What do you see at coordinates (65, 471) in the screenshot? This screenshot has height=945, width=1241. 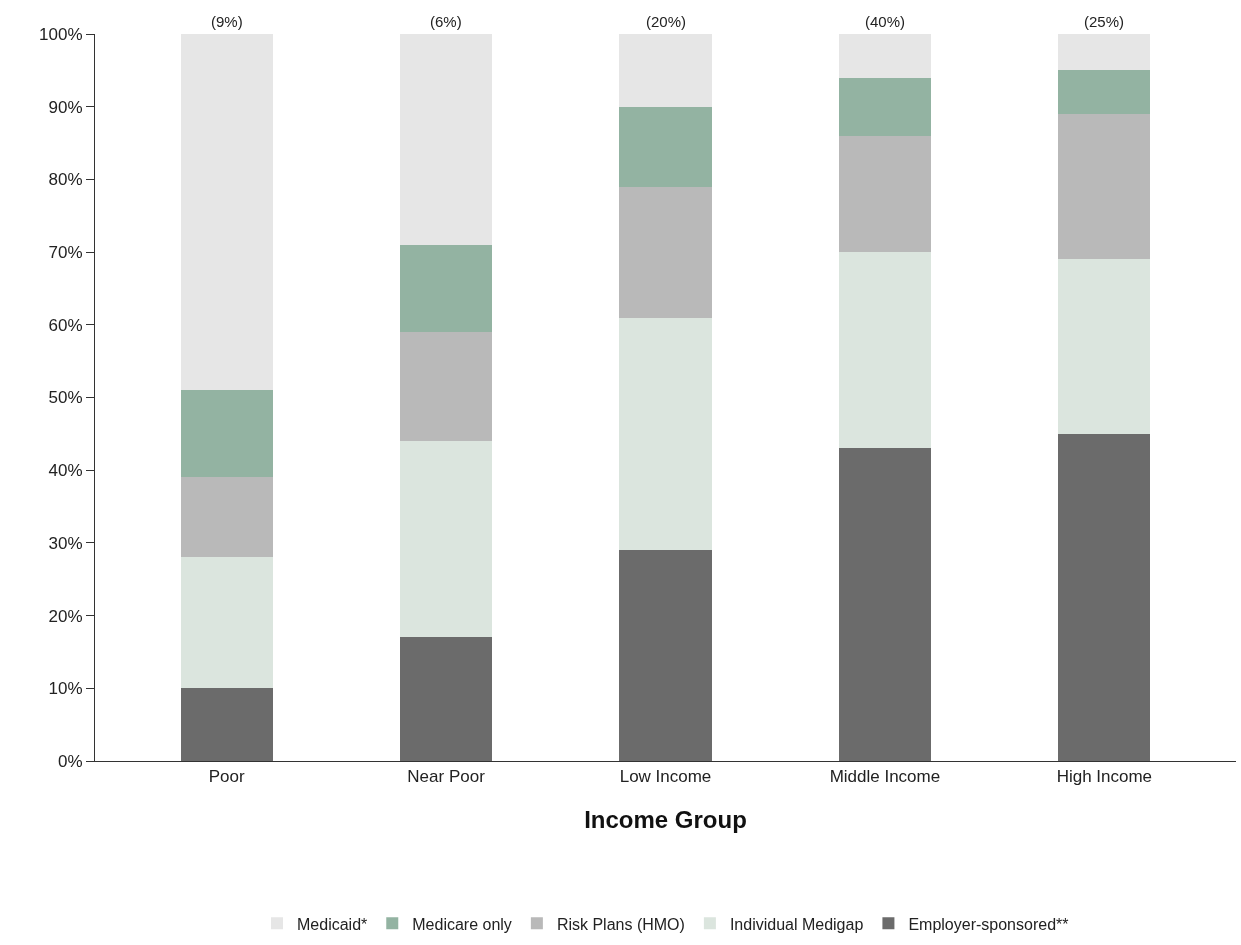 I see `y-tick-label: 40%` at bounding box center [65, 471].